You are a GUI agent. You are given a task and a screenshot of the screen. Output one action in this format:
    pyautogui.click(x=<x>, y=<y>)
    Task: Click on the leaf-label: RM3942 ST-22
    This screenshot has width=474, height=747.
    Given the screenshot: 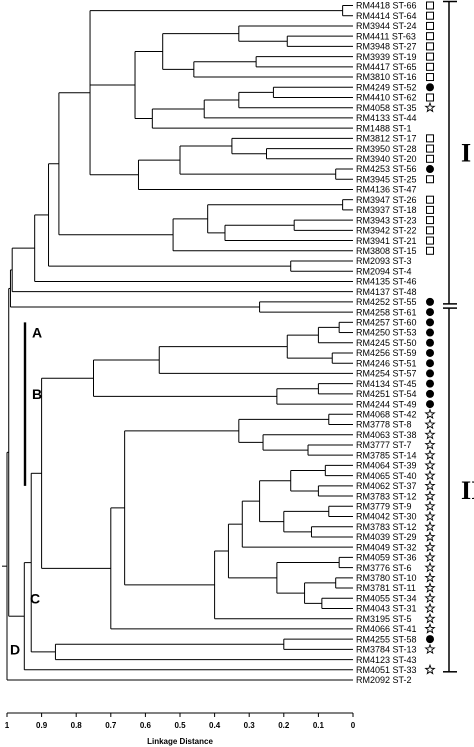 What is the action you would take?
    pyautogui.click(x=386, y=231)
    